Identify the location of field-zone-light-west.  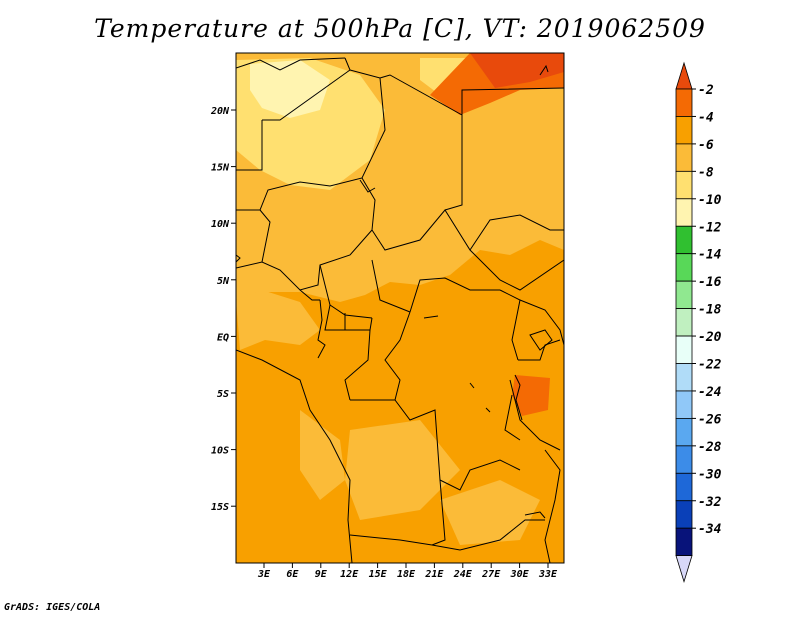
(278, 320).